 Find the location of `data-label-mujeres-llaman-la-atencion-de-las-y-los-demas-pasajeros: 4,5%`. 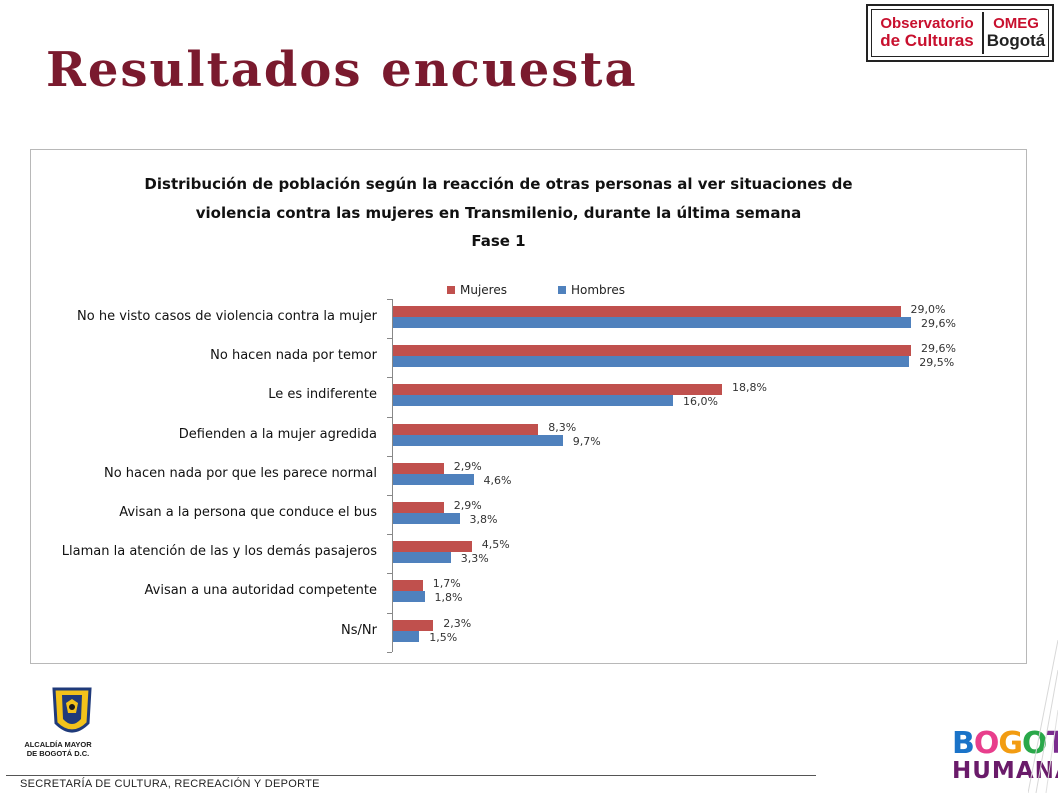

data-label-mujeres-llaman-la-atencion-de-las-y-los-demas-pasajeros: 4,5% is located at coordinates (495, 545).